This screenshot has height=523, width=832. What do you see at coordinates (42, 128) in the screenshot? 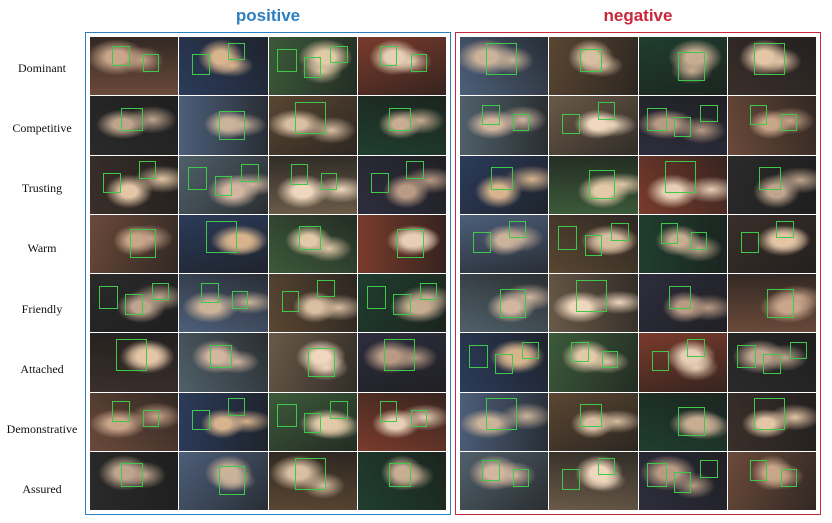
I see `row-label-competitive: Competitive` at bounding box center [42, 128].